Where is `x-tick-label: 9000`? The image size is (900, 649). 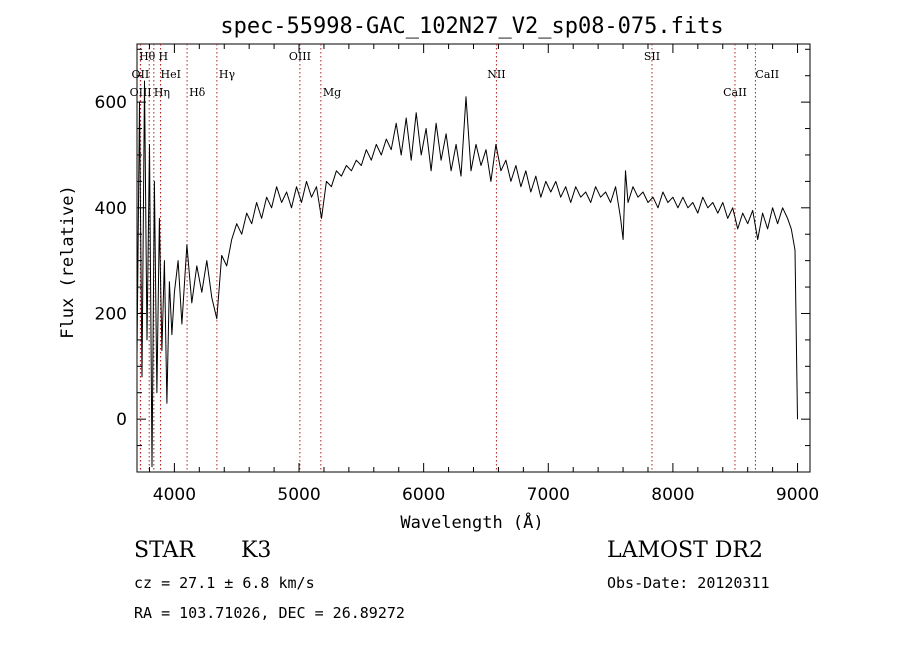
x-tick-label: 9000 is located at coordinates (797, 495).